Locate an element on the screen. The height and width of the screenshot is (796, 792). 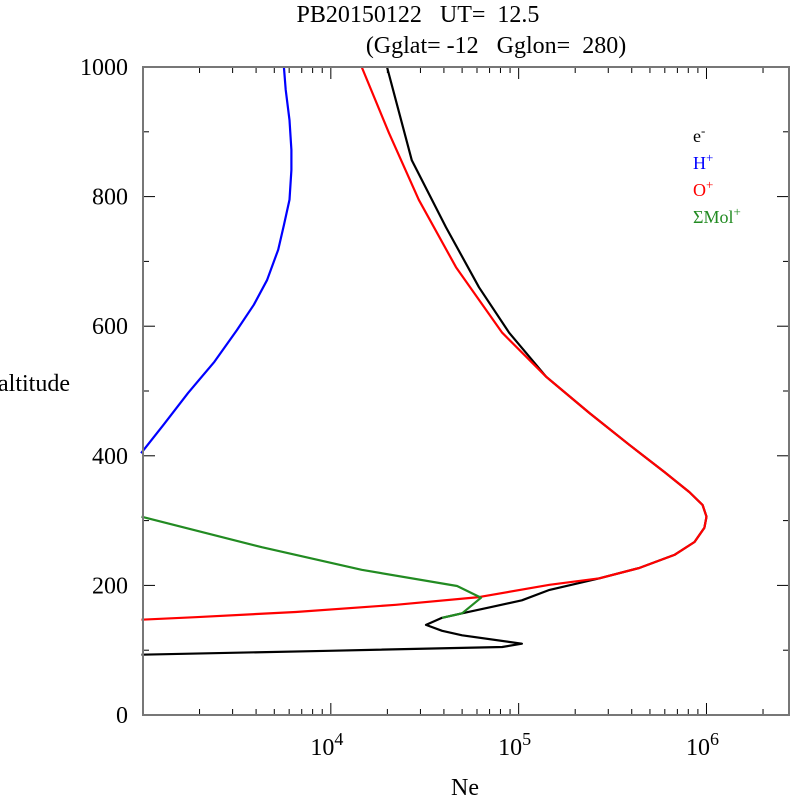
x-tick-label-exponent: 4 is located at coordinates (338, 739).